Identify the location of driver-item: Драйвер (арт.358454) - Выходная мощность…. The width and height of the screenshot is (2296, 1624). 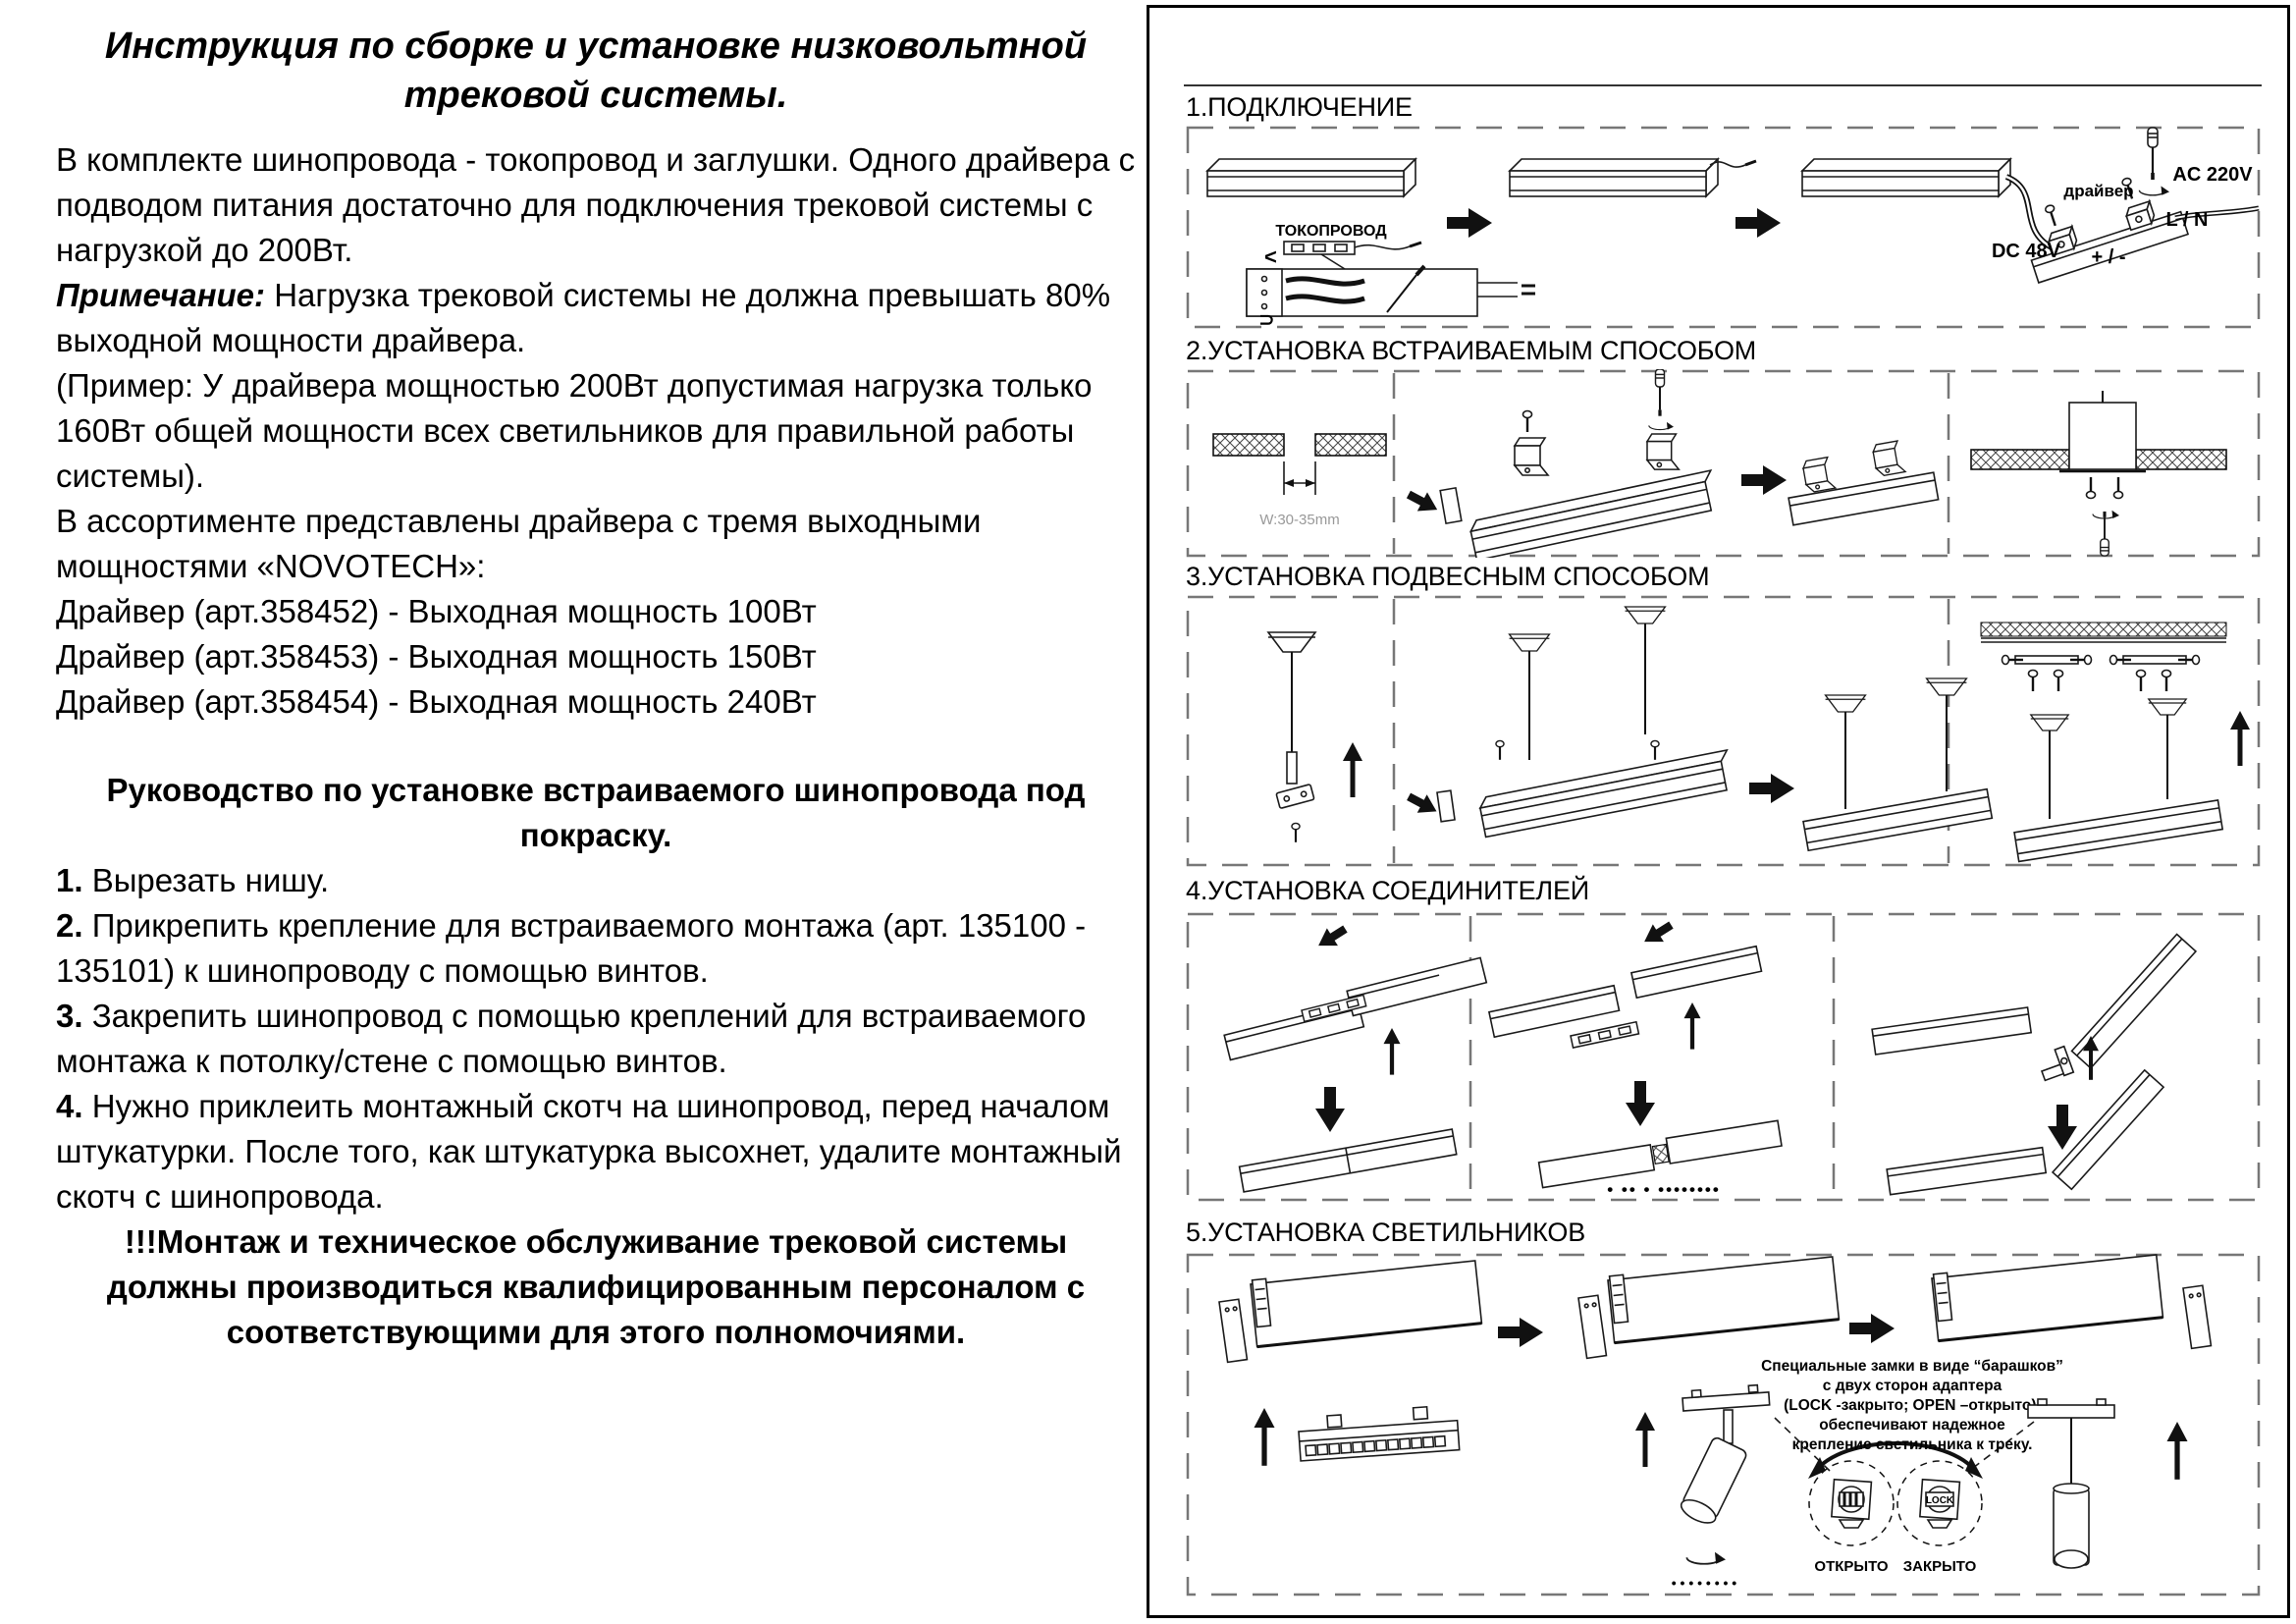
(436, 702).